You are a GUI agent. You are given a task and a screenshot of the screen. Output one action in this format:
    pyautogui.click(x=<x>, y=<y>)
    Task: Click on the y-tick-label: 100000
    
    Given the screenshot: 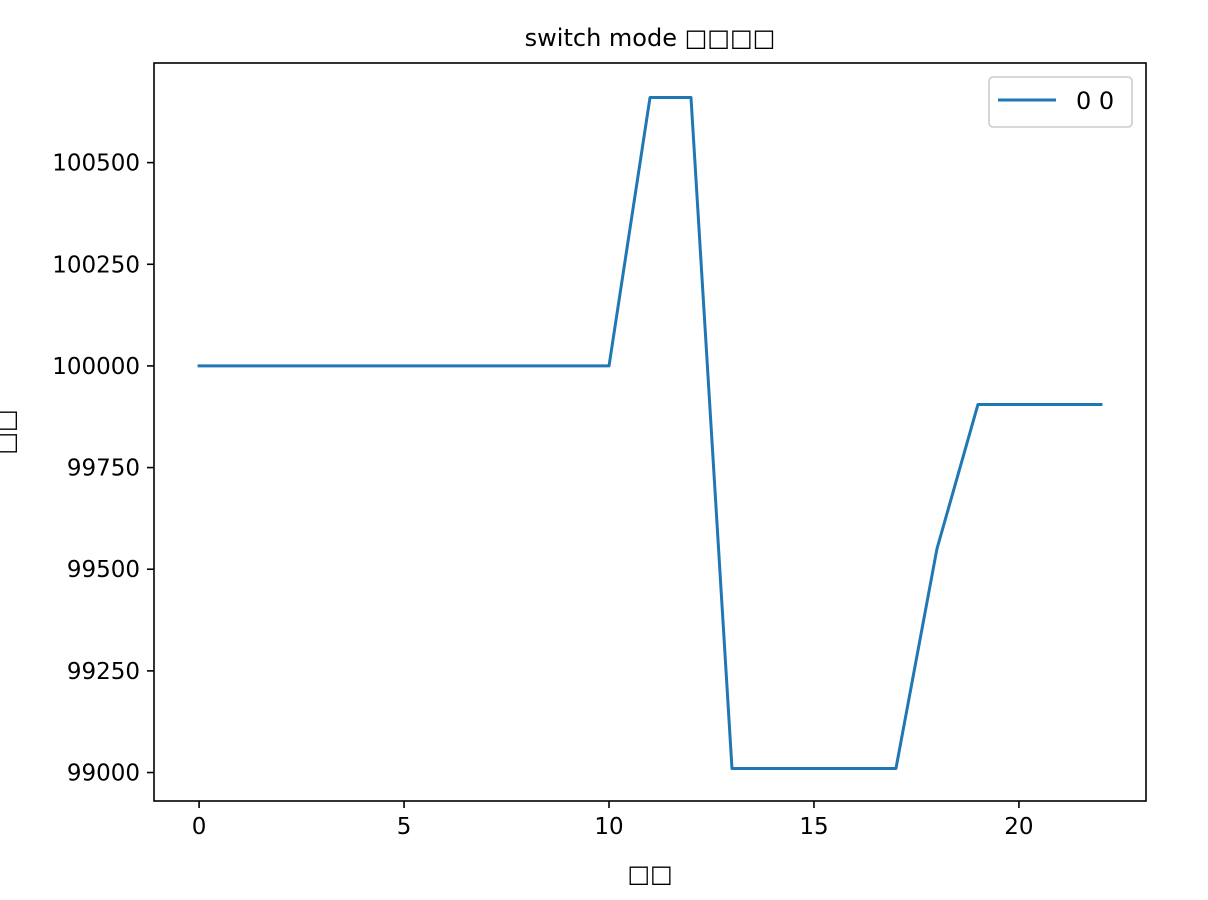 What is the action you would take?
    pyautogui.click(x=96, y=367)
    